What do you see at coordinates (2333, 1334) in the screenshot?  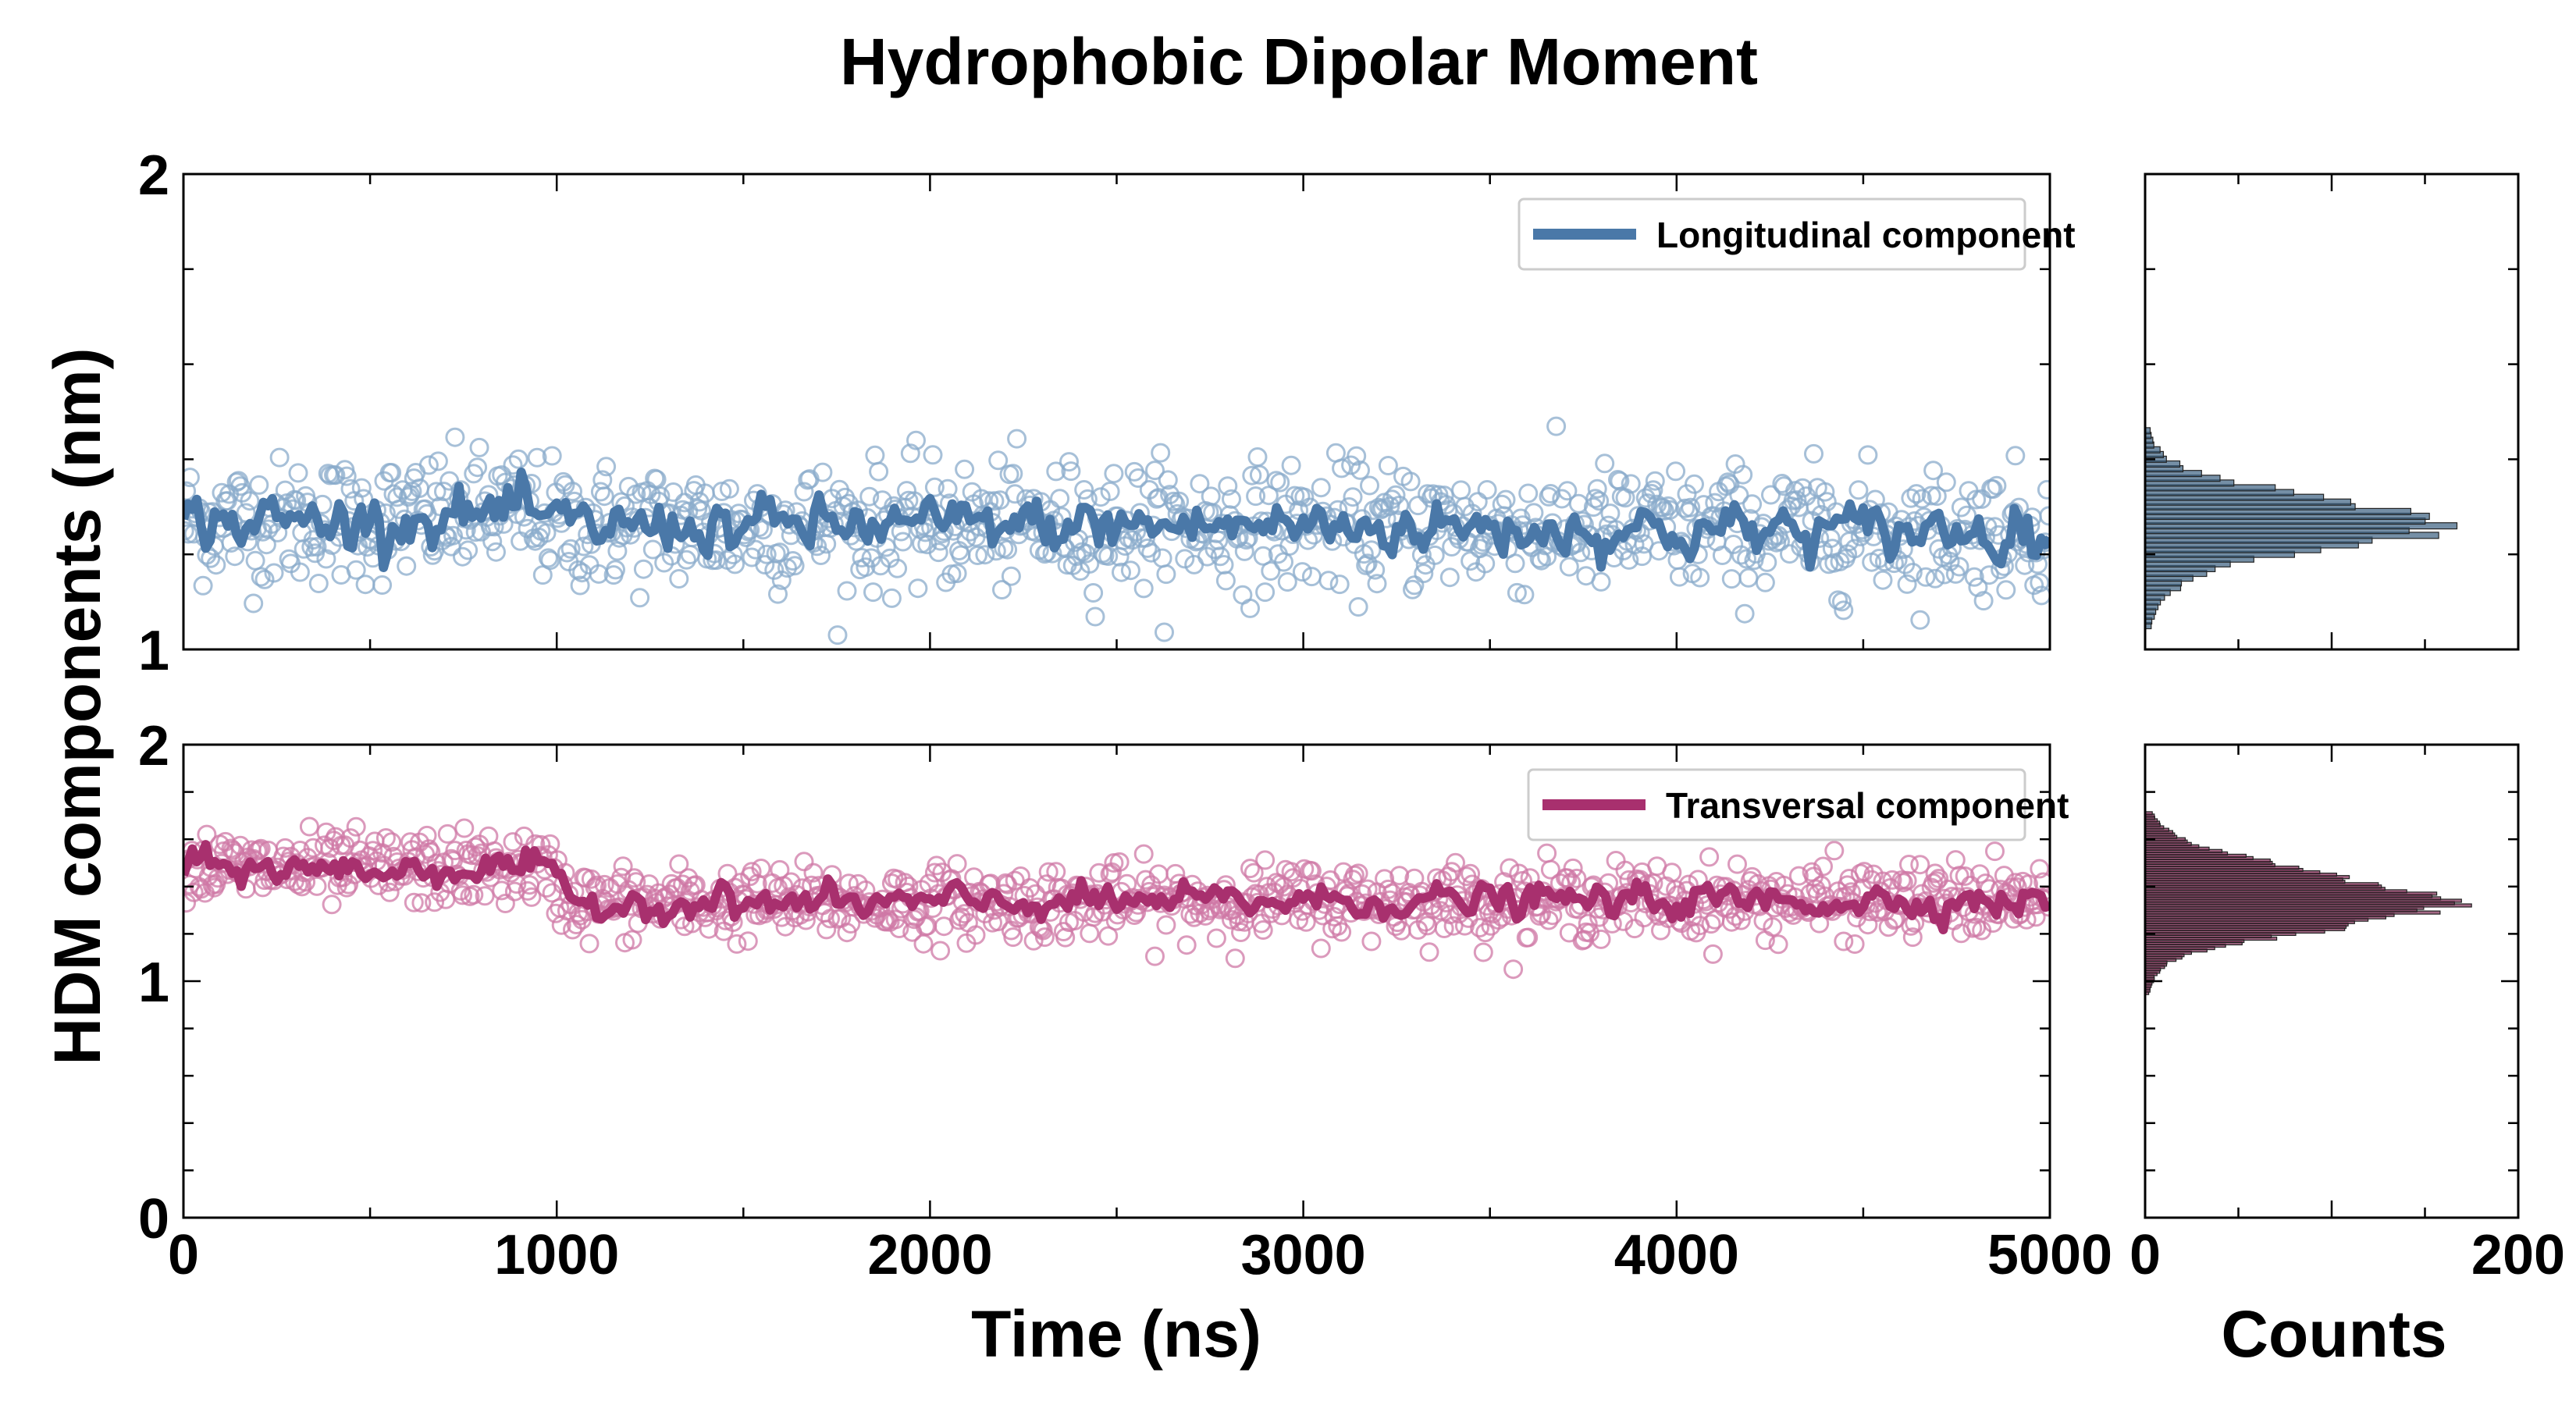 I see `hist-x-axis-label: Counts` at bounding box center [2333, 1334].